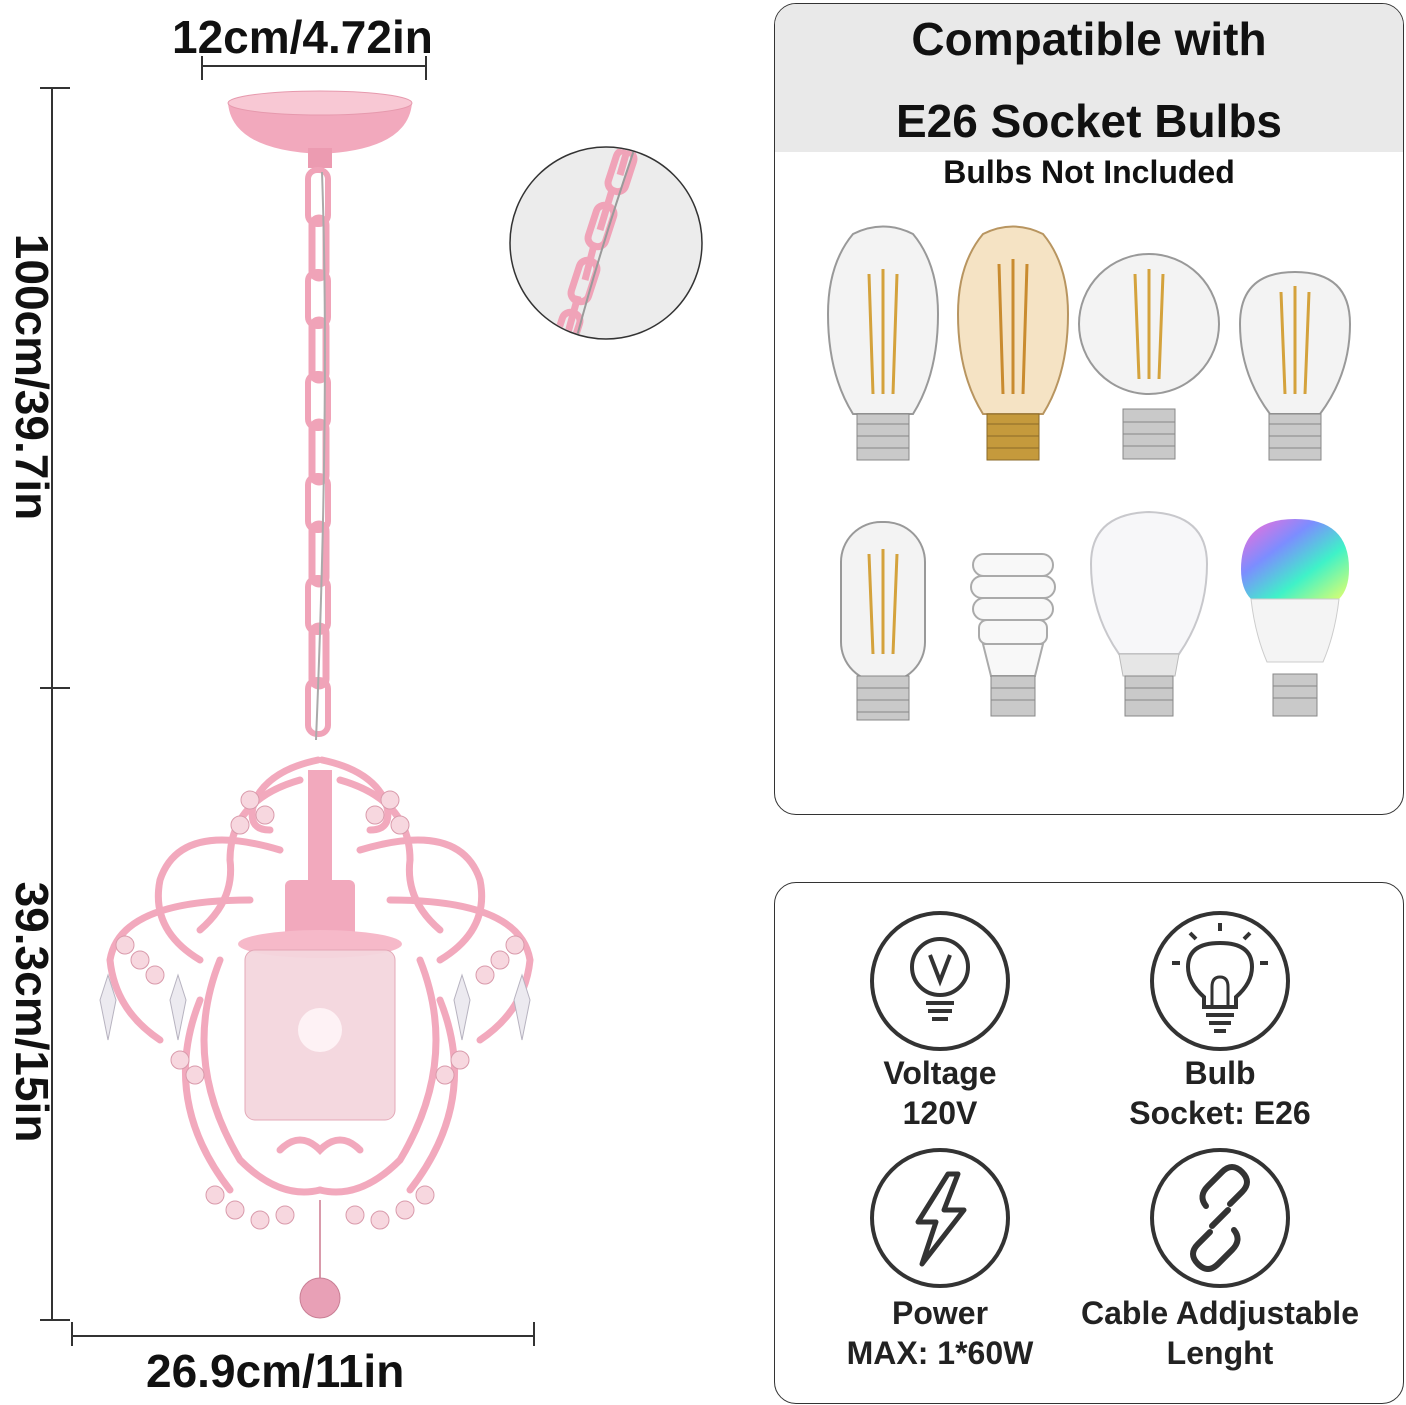  I want to click on canopy-width-label: 12cm/4.72in, so click(302, 37).